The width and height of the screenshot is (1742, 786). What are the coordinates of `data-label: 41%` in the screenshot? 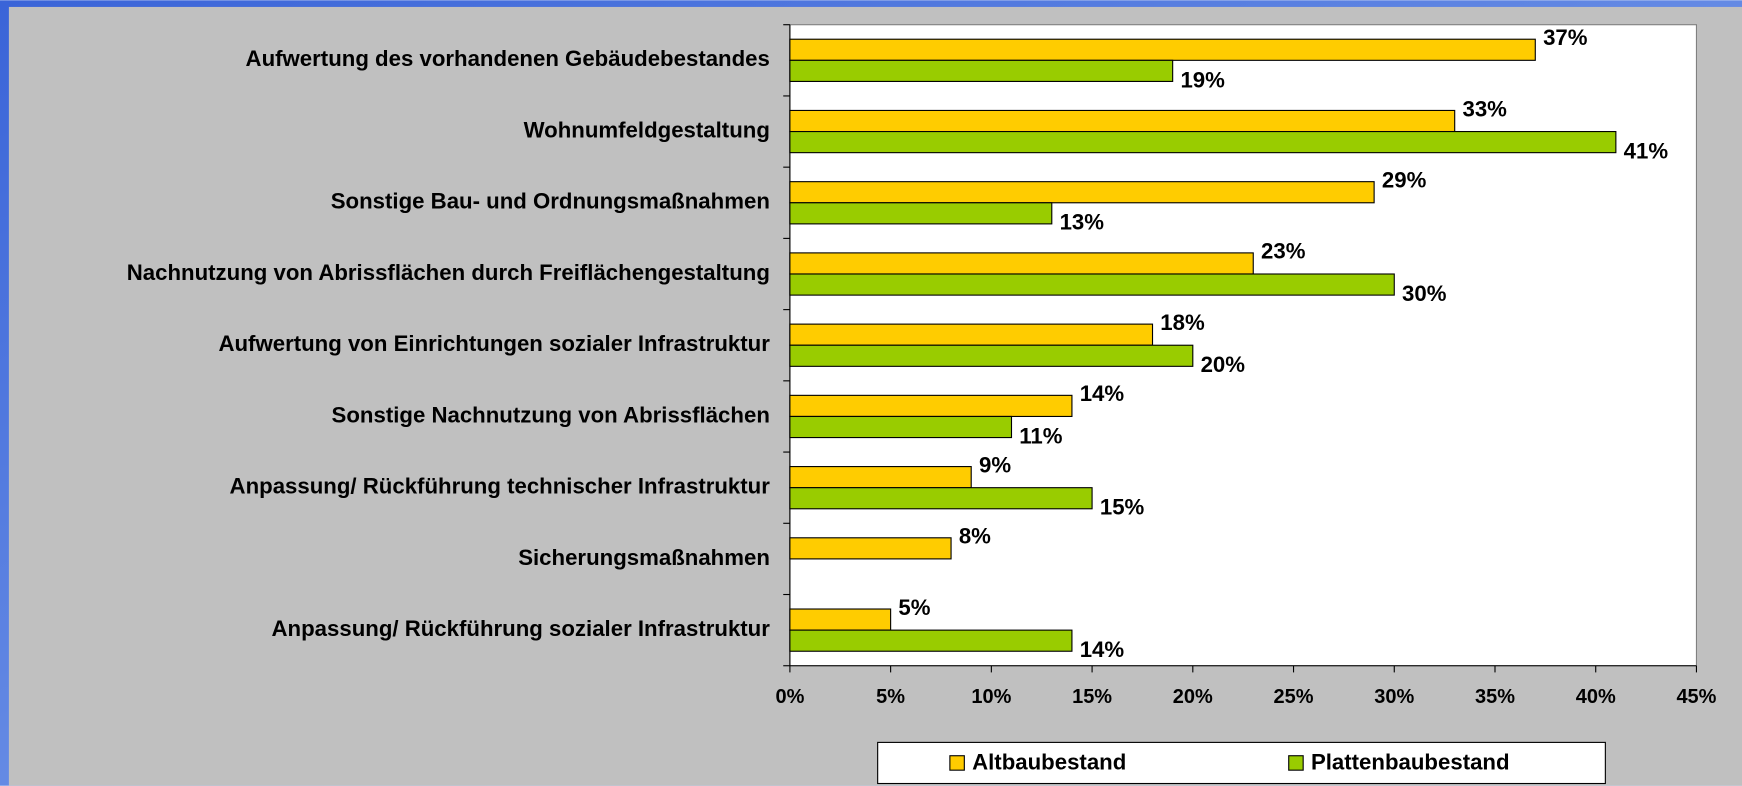 It's located at (1646, 151).